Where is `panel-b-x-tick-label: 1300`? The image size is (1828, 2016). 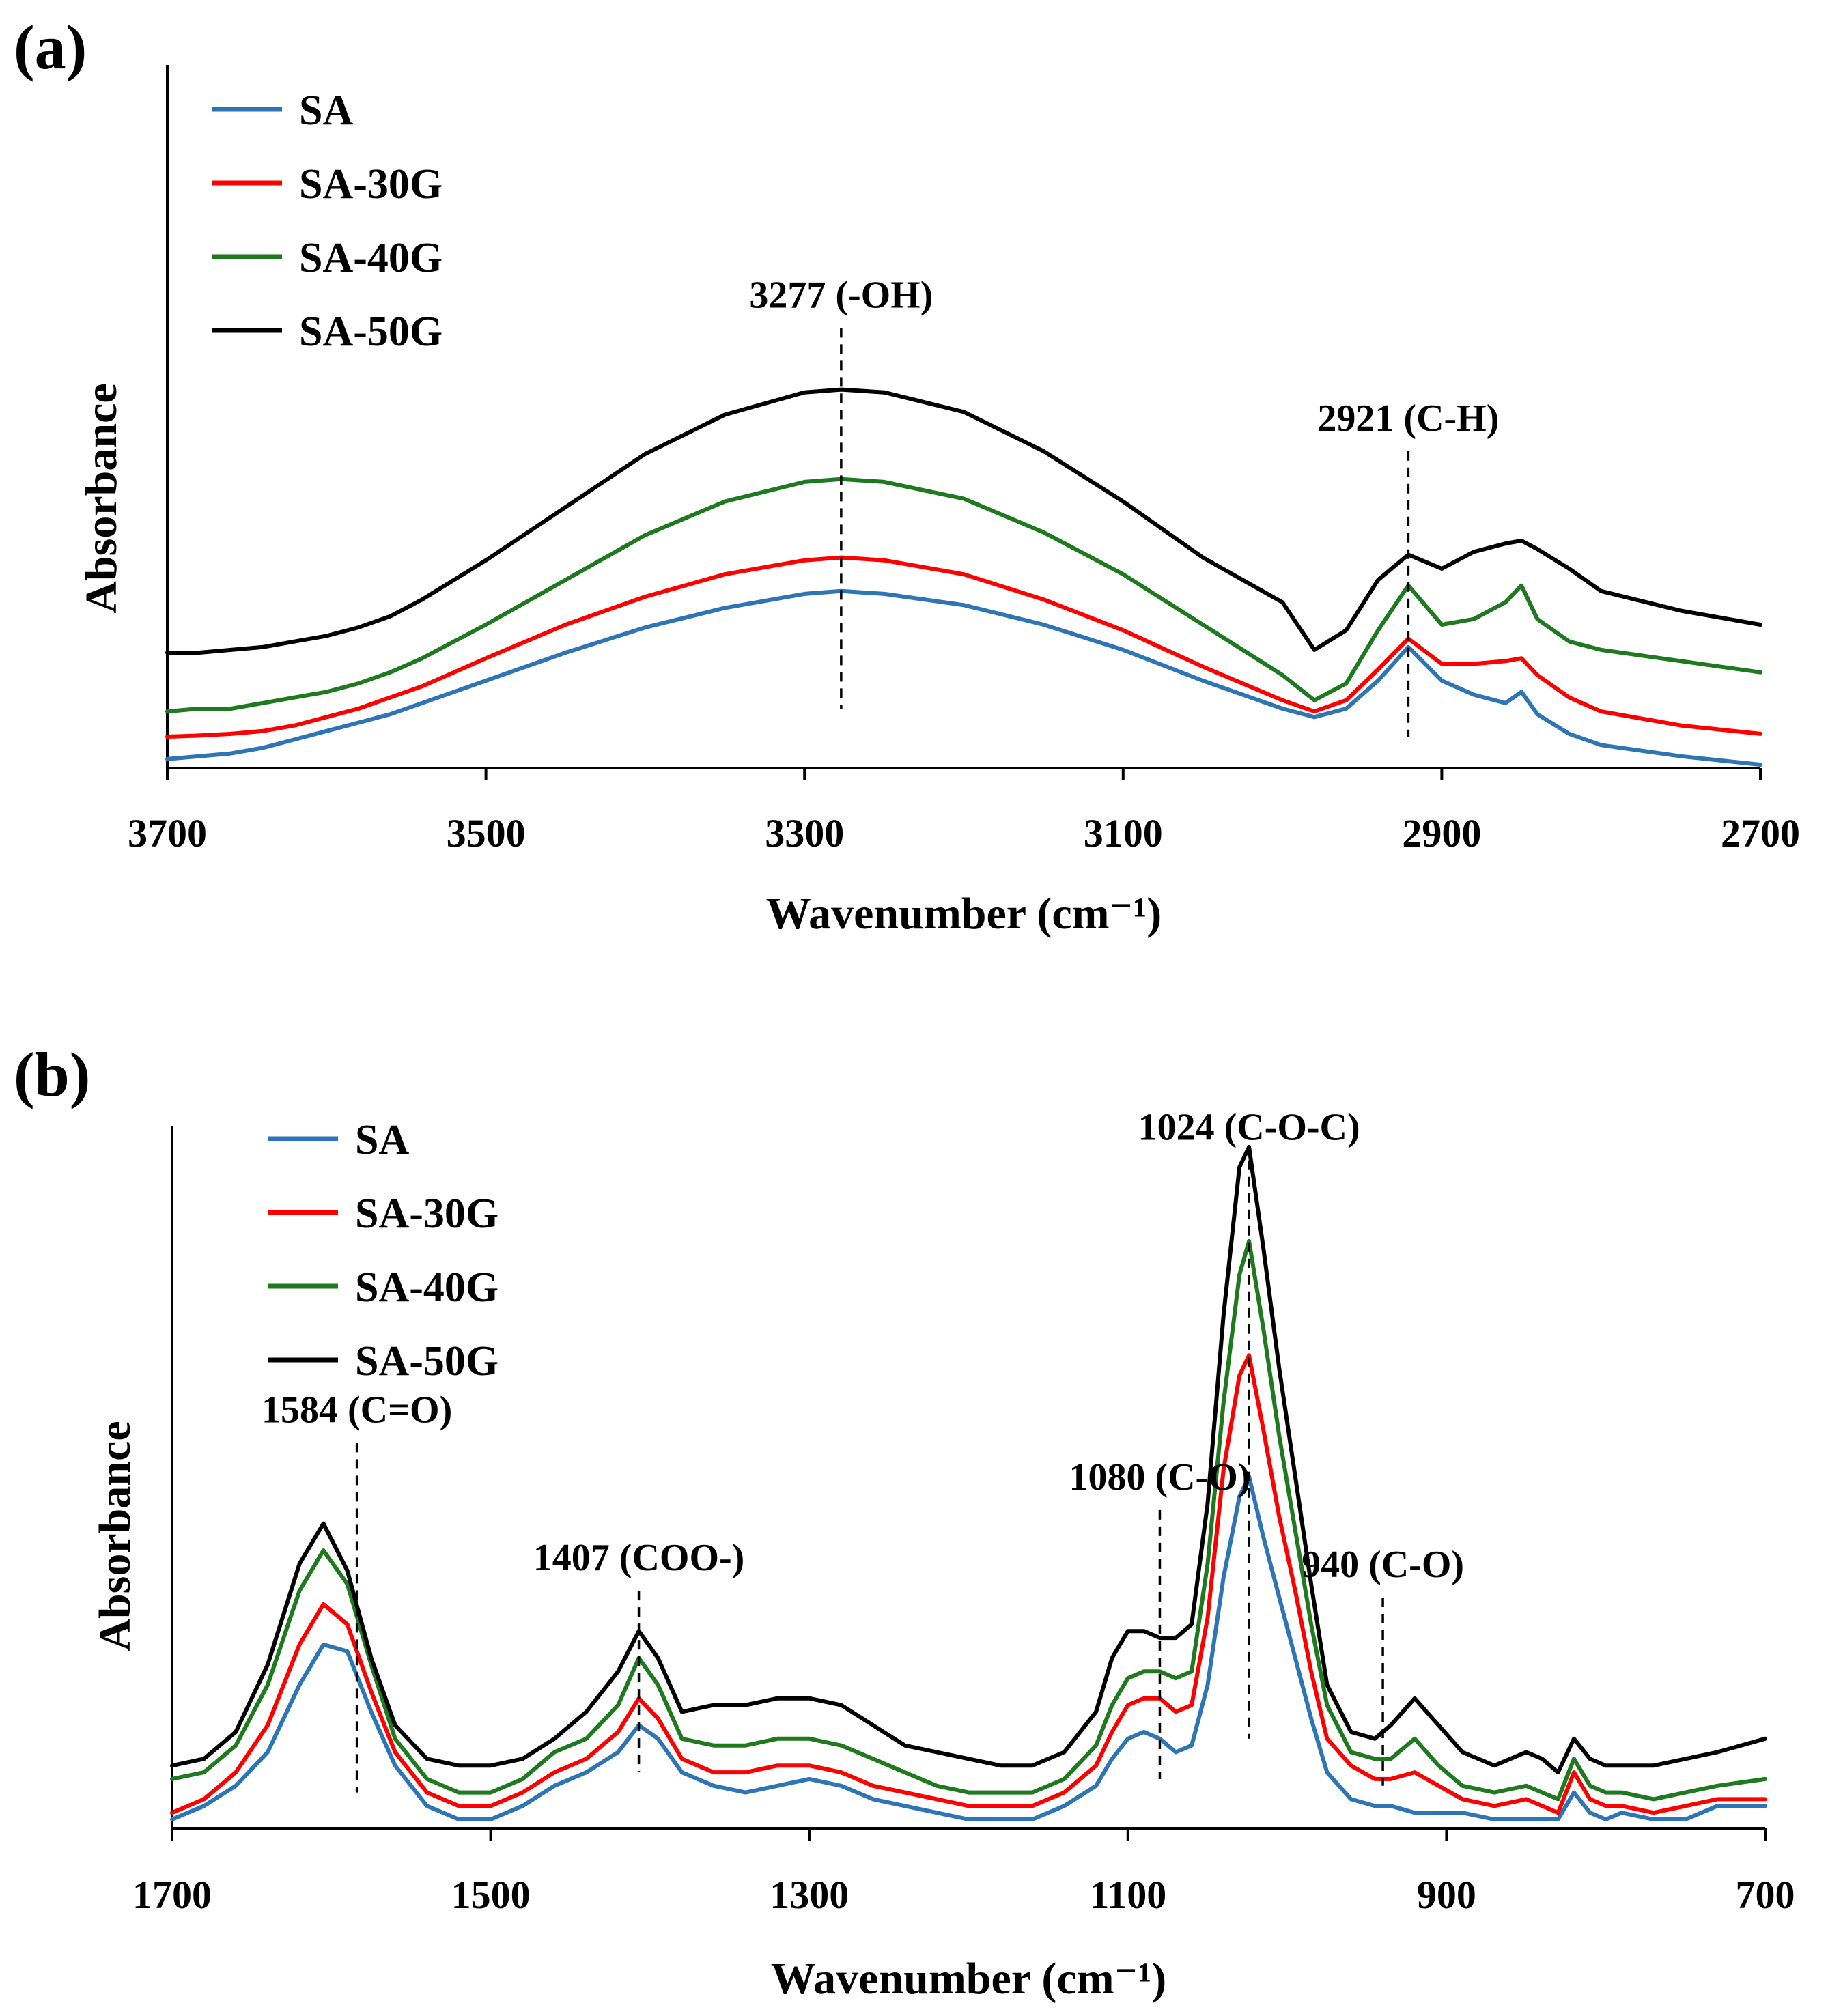
panel-b-x-tick-label: 1300 is located at coordinates (810, 1895).